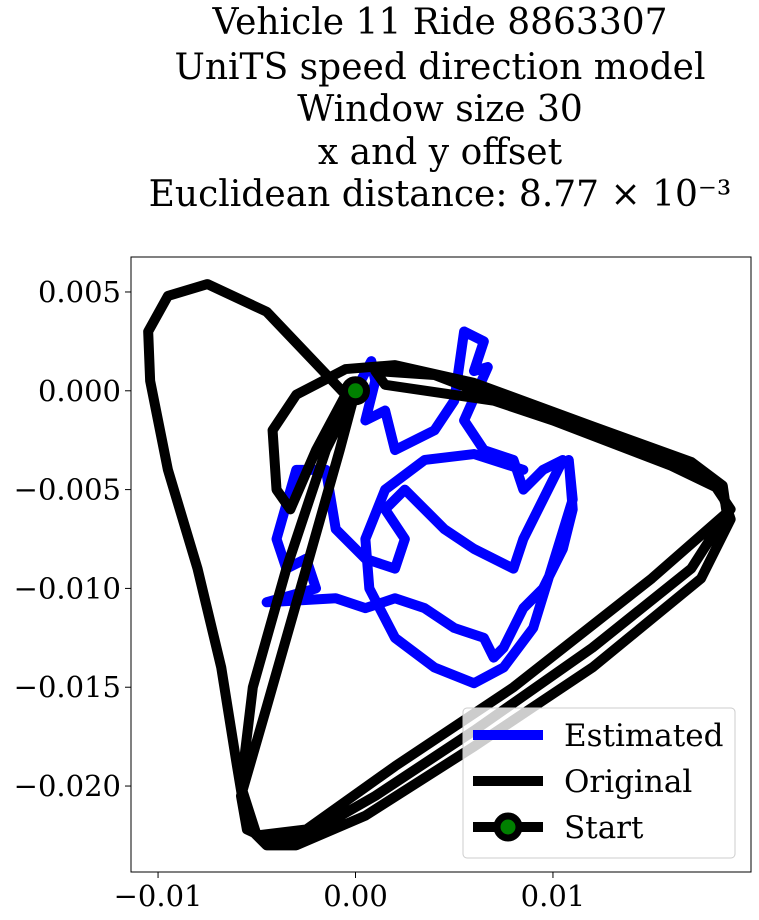 The image size is (759, 920). Describe the element at coordinates (553, 896) in the screenshot. I see `x-tick-label: 0.01` at that location.